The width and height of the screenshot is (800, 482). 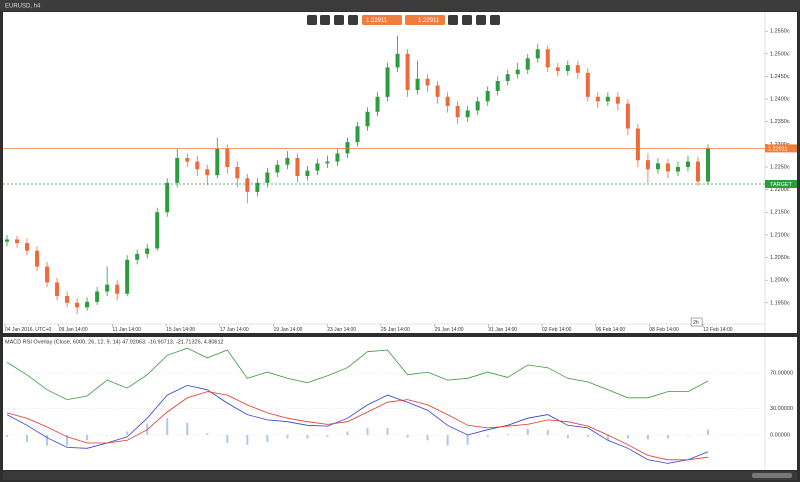 I want to click on x-tick-label: 23 Jan 14:00, so click(x=341, y=330).